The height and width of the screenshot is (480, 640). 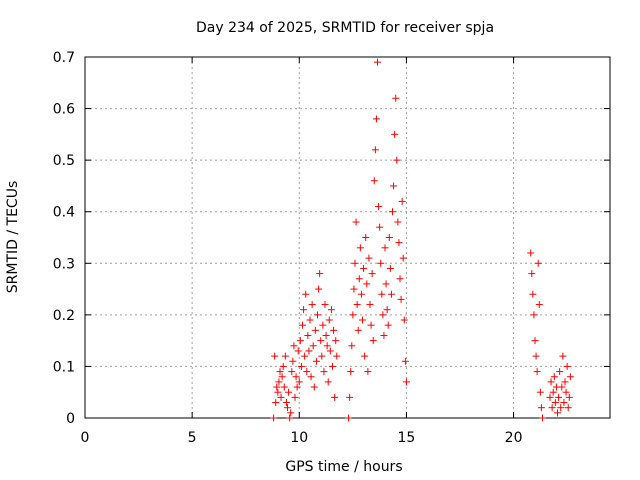 I want to click on y-tick-label: 0.7, so click(x=64, y=58).